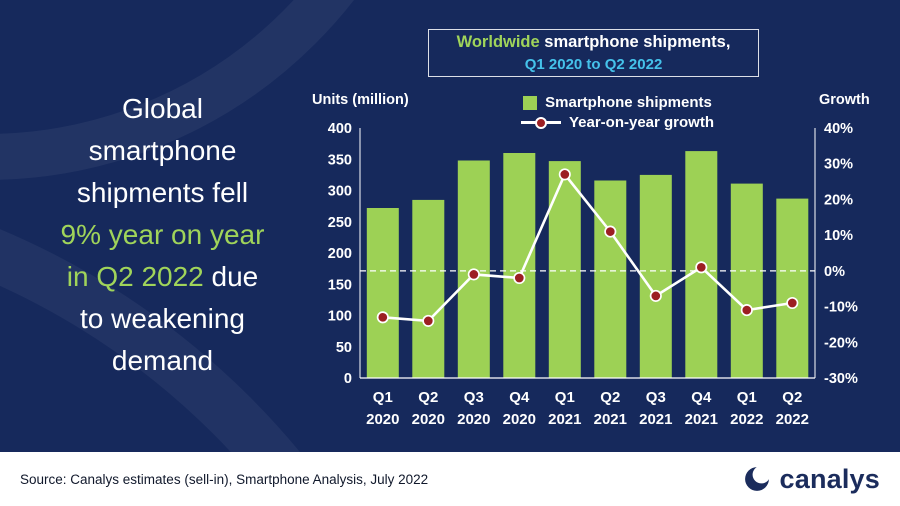 The image size is (900, 506). I want to click on svg-text: -30%, so click(841, 379).